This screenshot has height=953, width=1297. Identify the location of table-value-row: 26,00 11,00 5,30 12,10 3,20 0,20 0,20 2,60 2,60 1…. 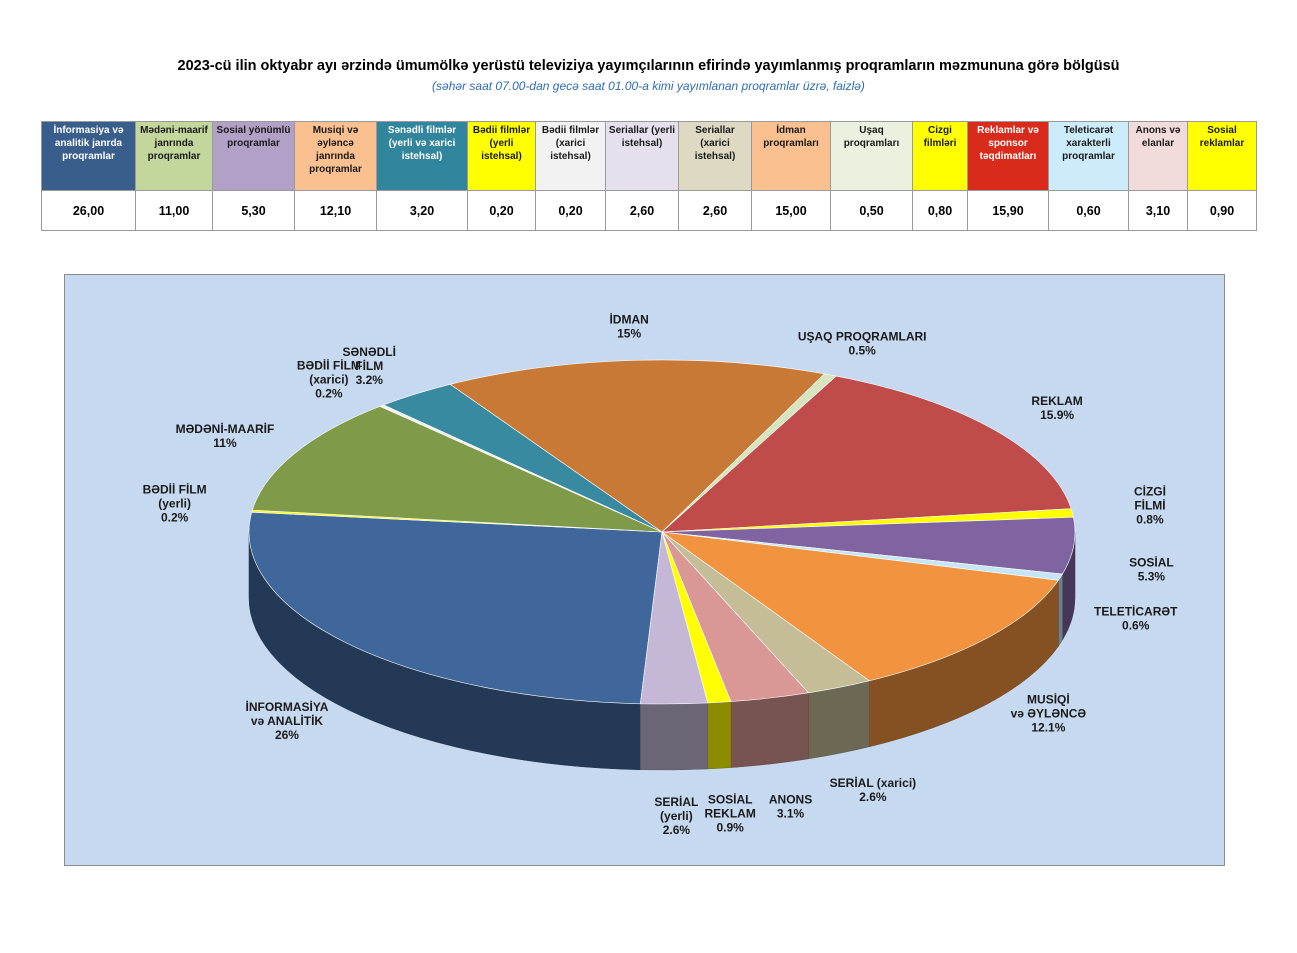
(649, 210).